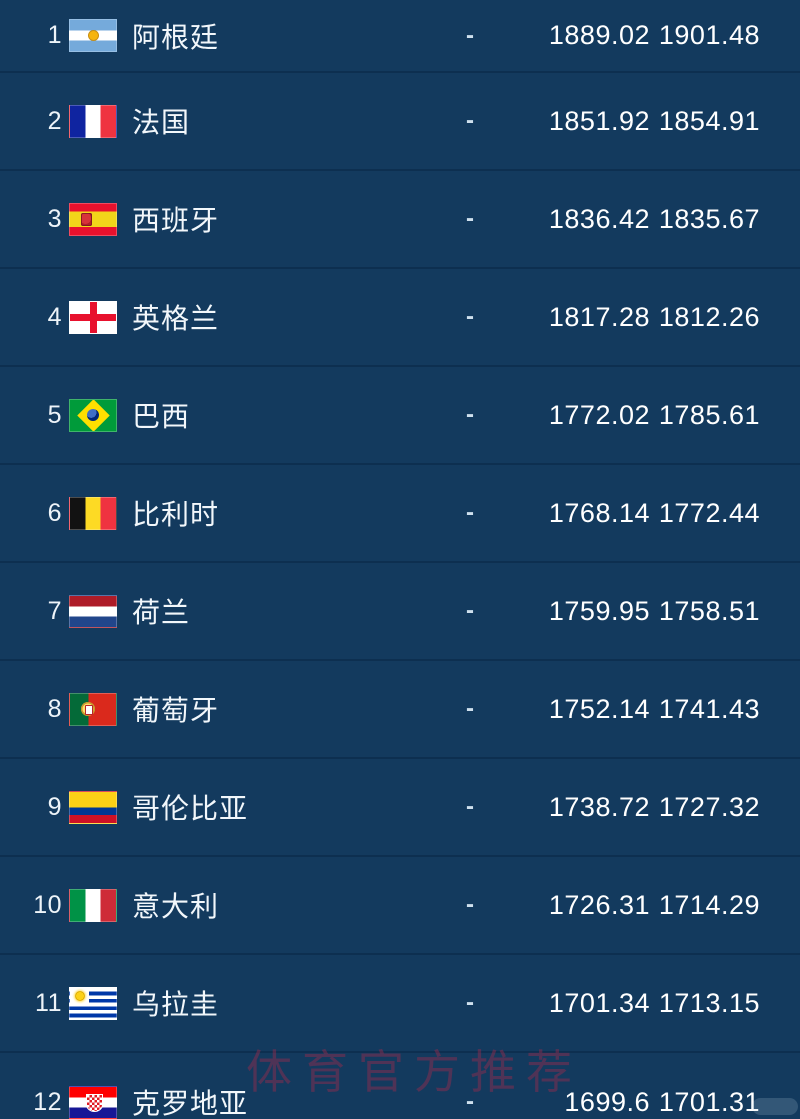 This screenshot has height=1119, width=800. I want to click on rank-cell: 4, so click(54, 316).